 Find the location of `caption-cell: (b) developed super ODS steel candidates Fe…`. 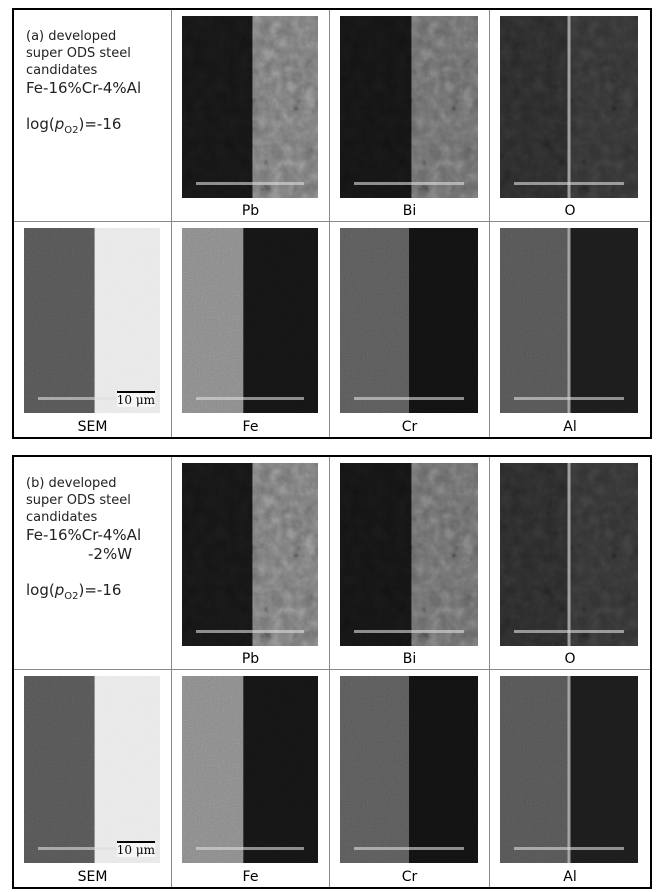

caption-cell: (b) developed super ODS steel candidates Fe… is located at coordinates (93, 563).